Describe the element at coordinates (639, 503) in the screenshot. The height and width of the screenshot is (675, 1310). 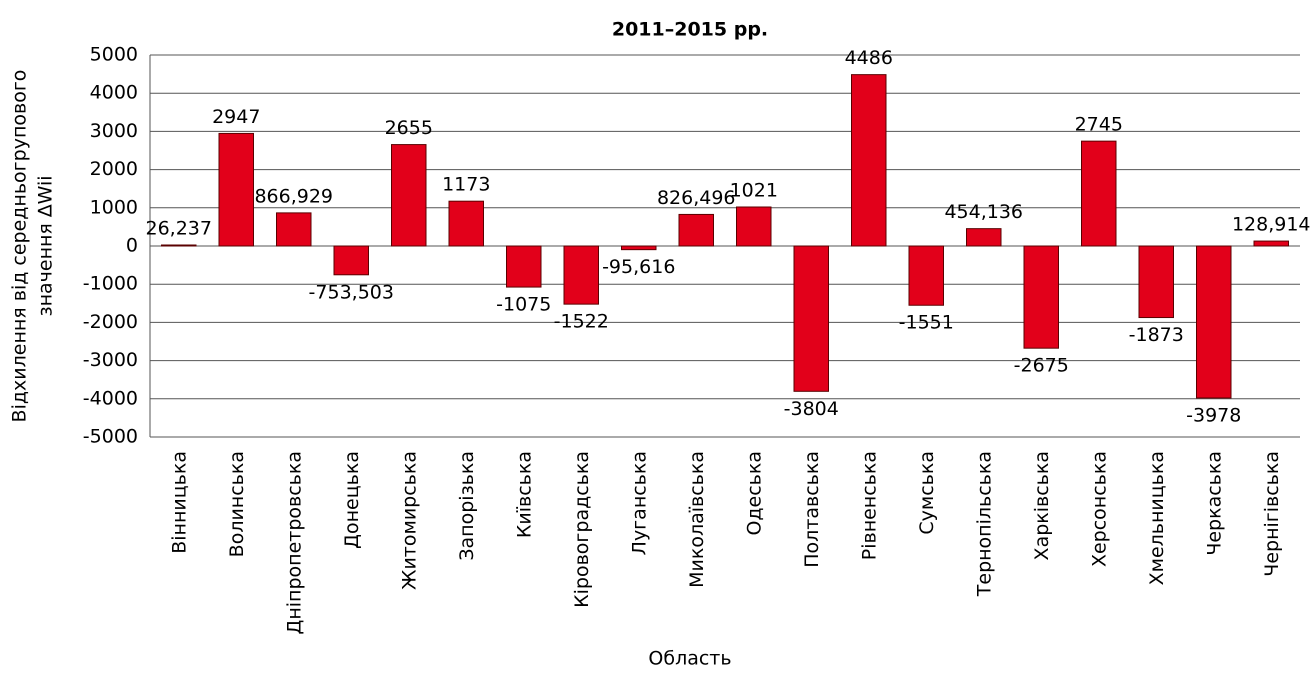
I see `x-tick-label: Луганська` at that location.